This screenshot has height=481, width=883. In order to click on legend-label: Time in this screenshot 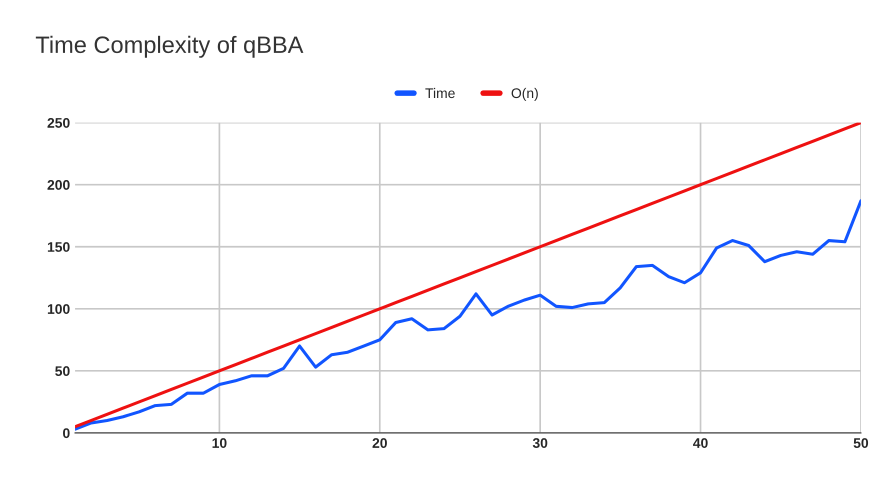, I will do `click(440, 93)`.